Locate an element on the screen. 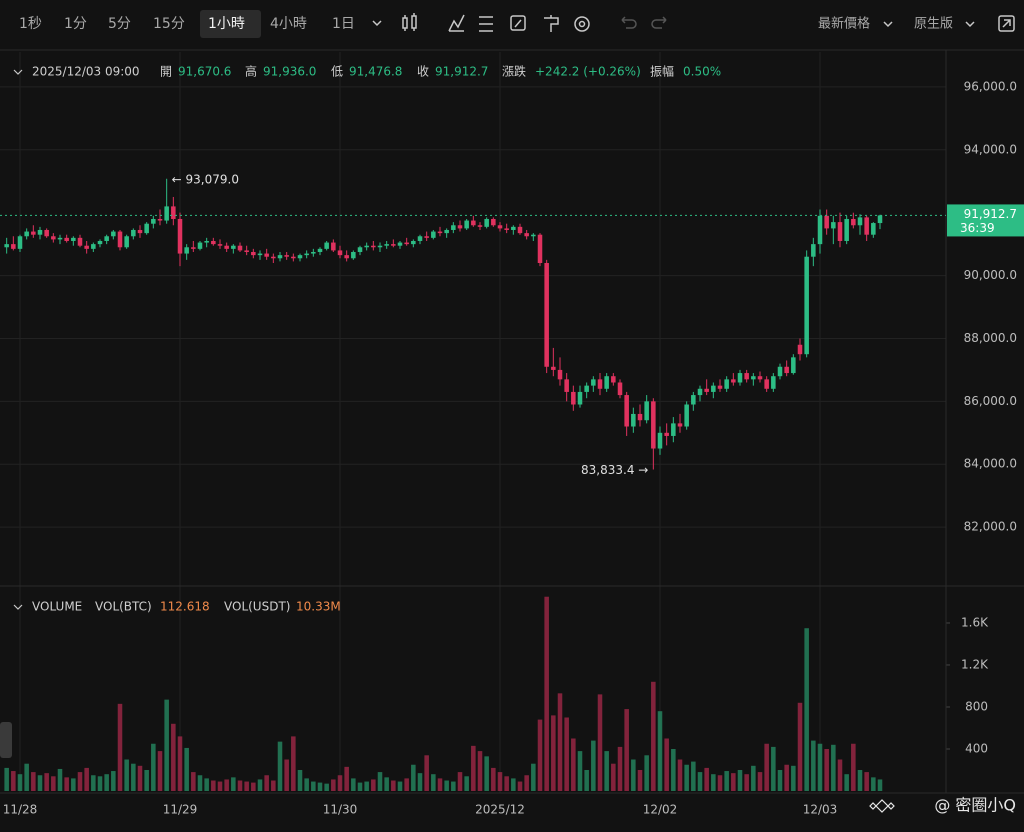 The width and height of the screenshot is (1024, 832). candle-type-icon is located at coordinates (409, 22).